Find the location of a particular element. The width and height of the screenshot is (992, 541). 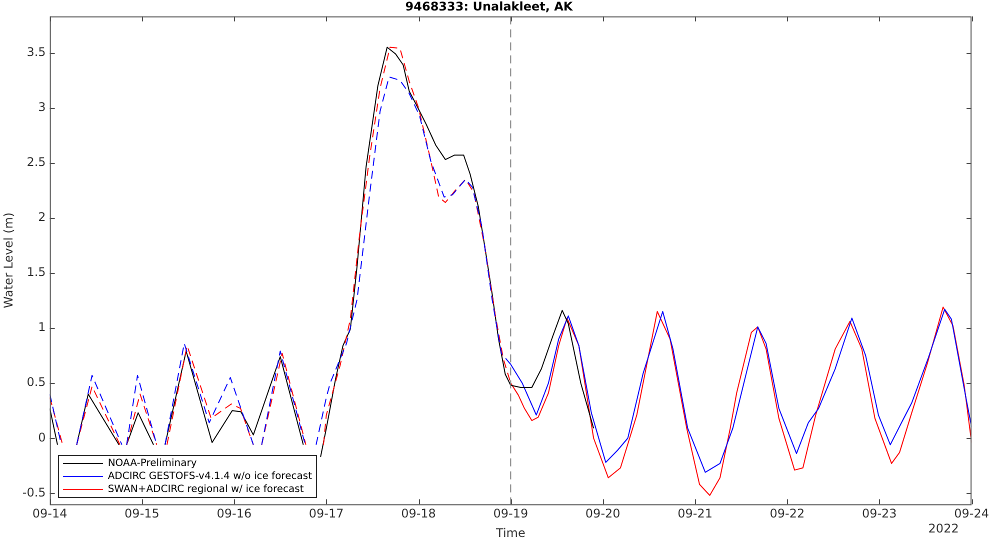

legend-label: ADCIRC GESTOFS-v4.1.4 w/o ice forecast is located at coordinates (210, 476).